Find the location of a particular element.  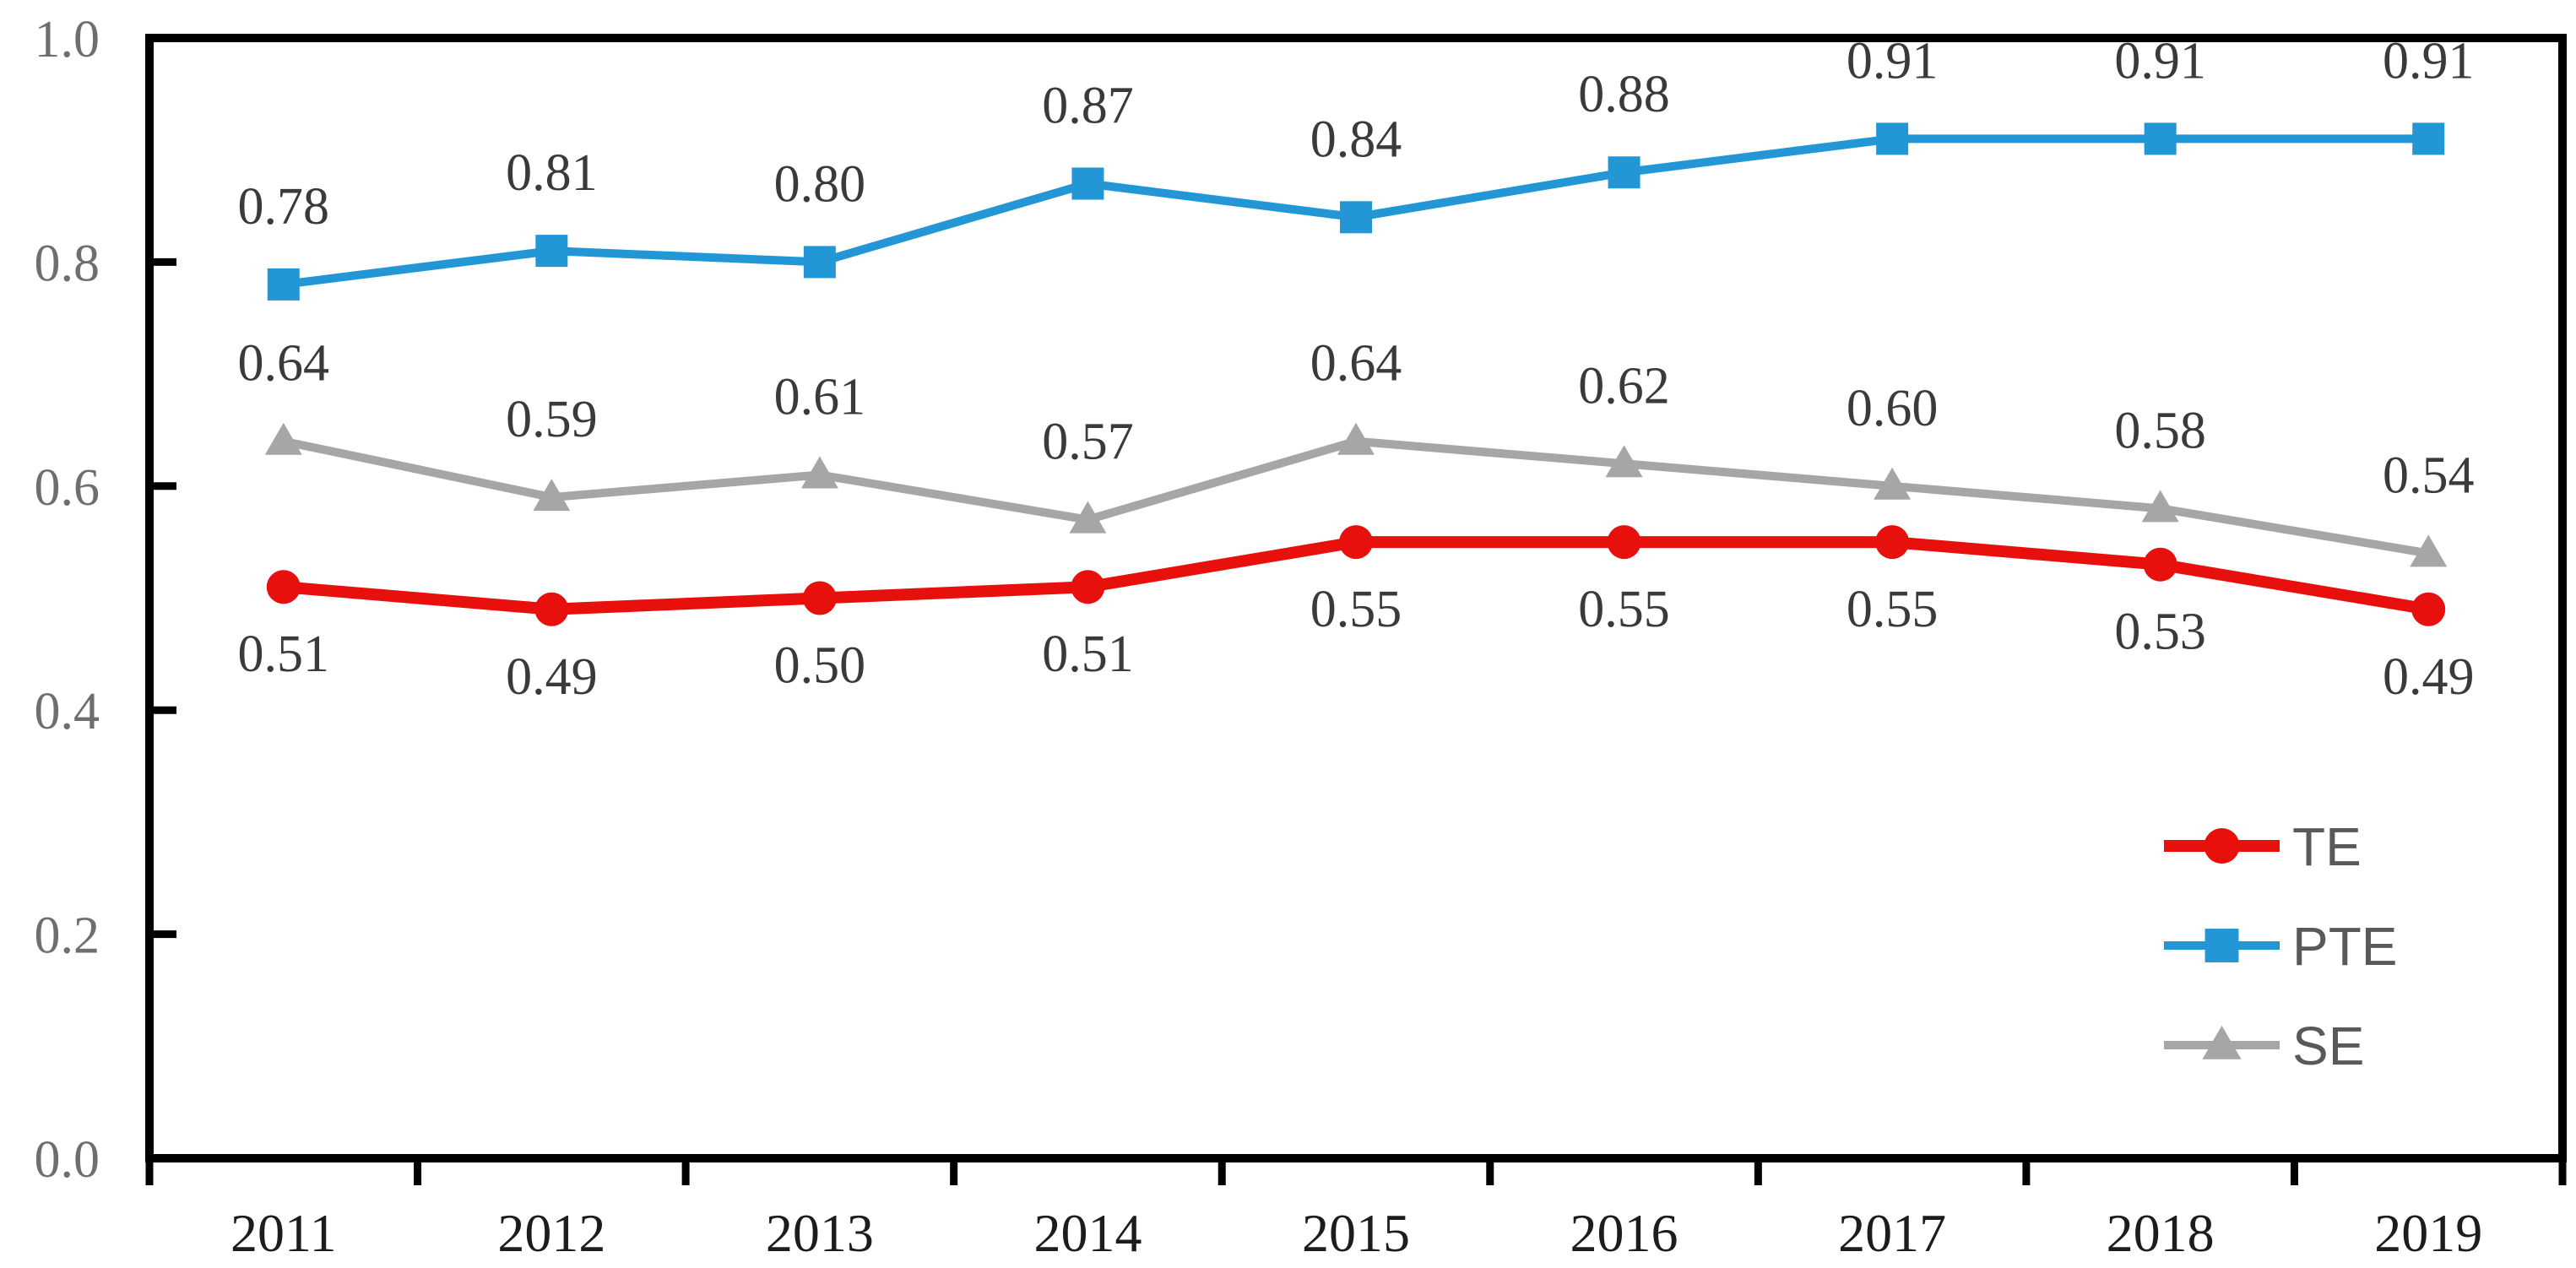

legend-label-SE: SE is located at coordinates (2328, 1046).